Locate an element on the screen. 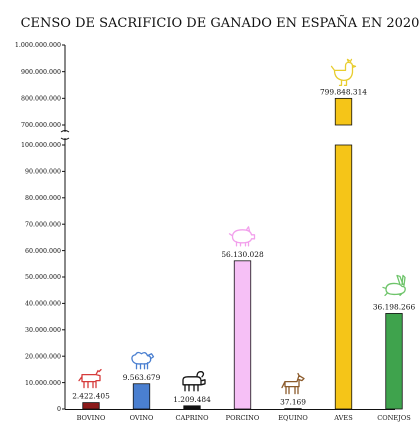  y-tick-label: 0 is located at coordinates (59, 409).